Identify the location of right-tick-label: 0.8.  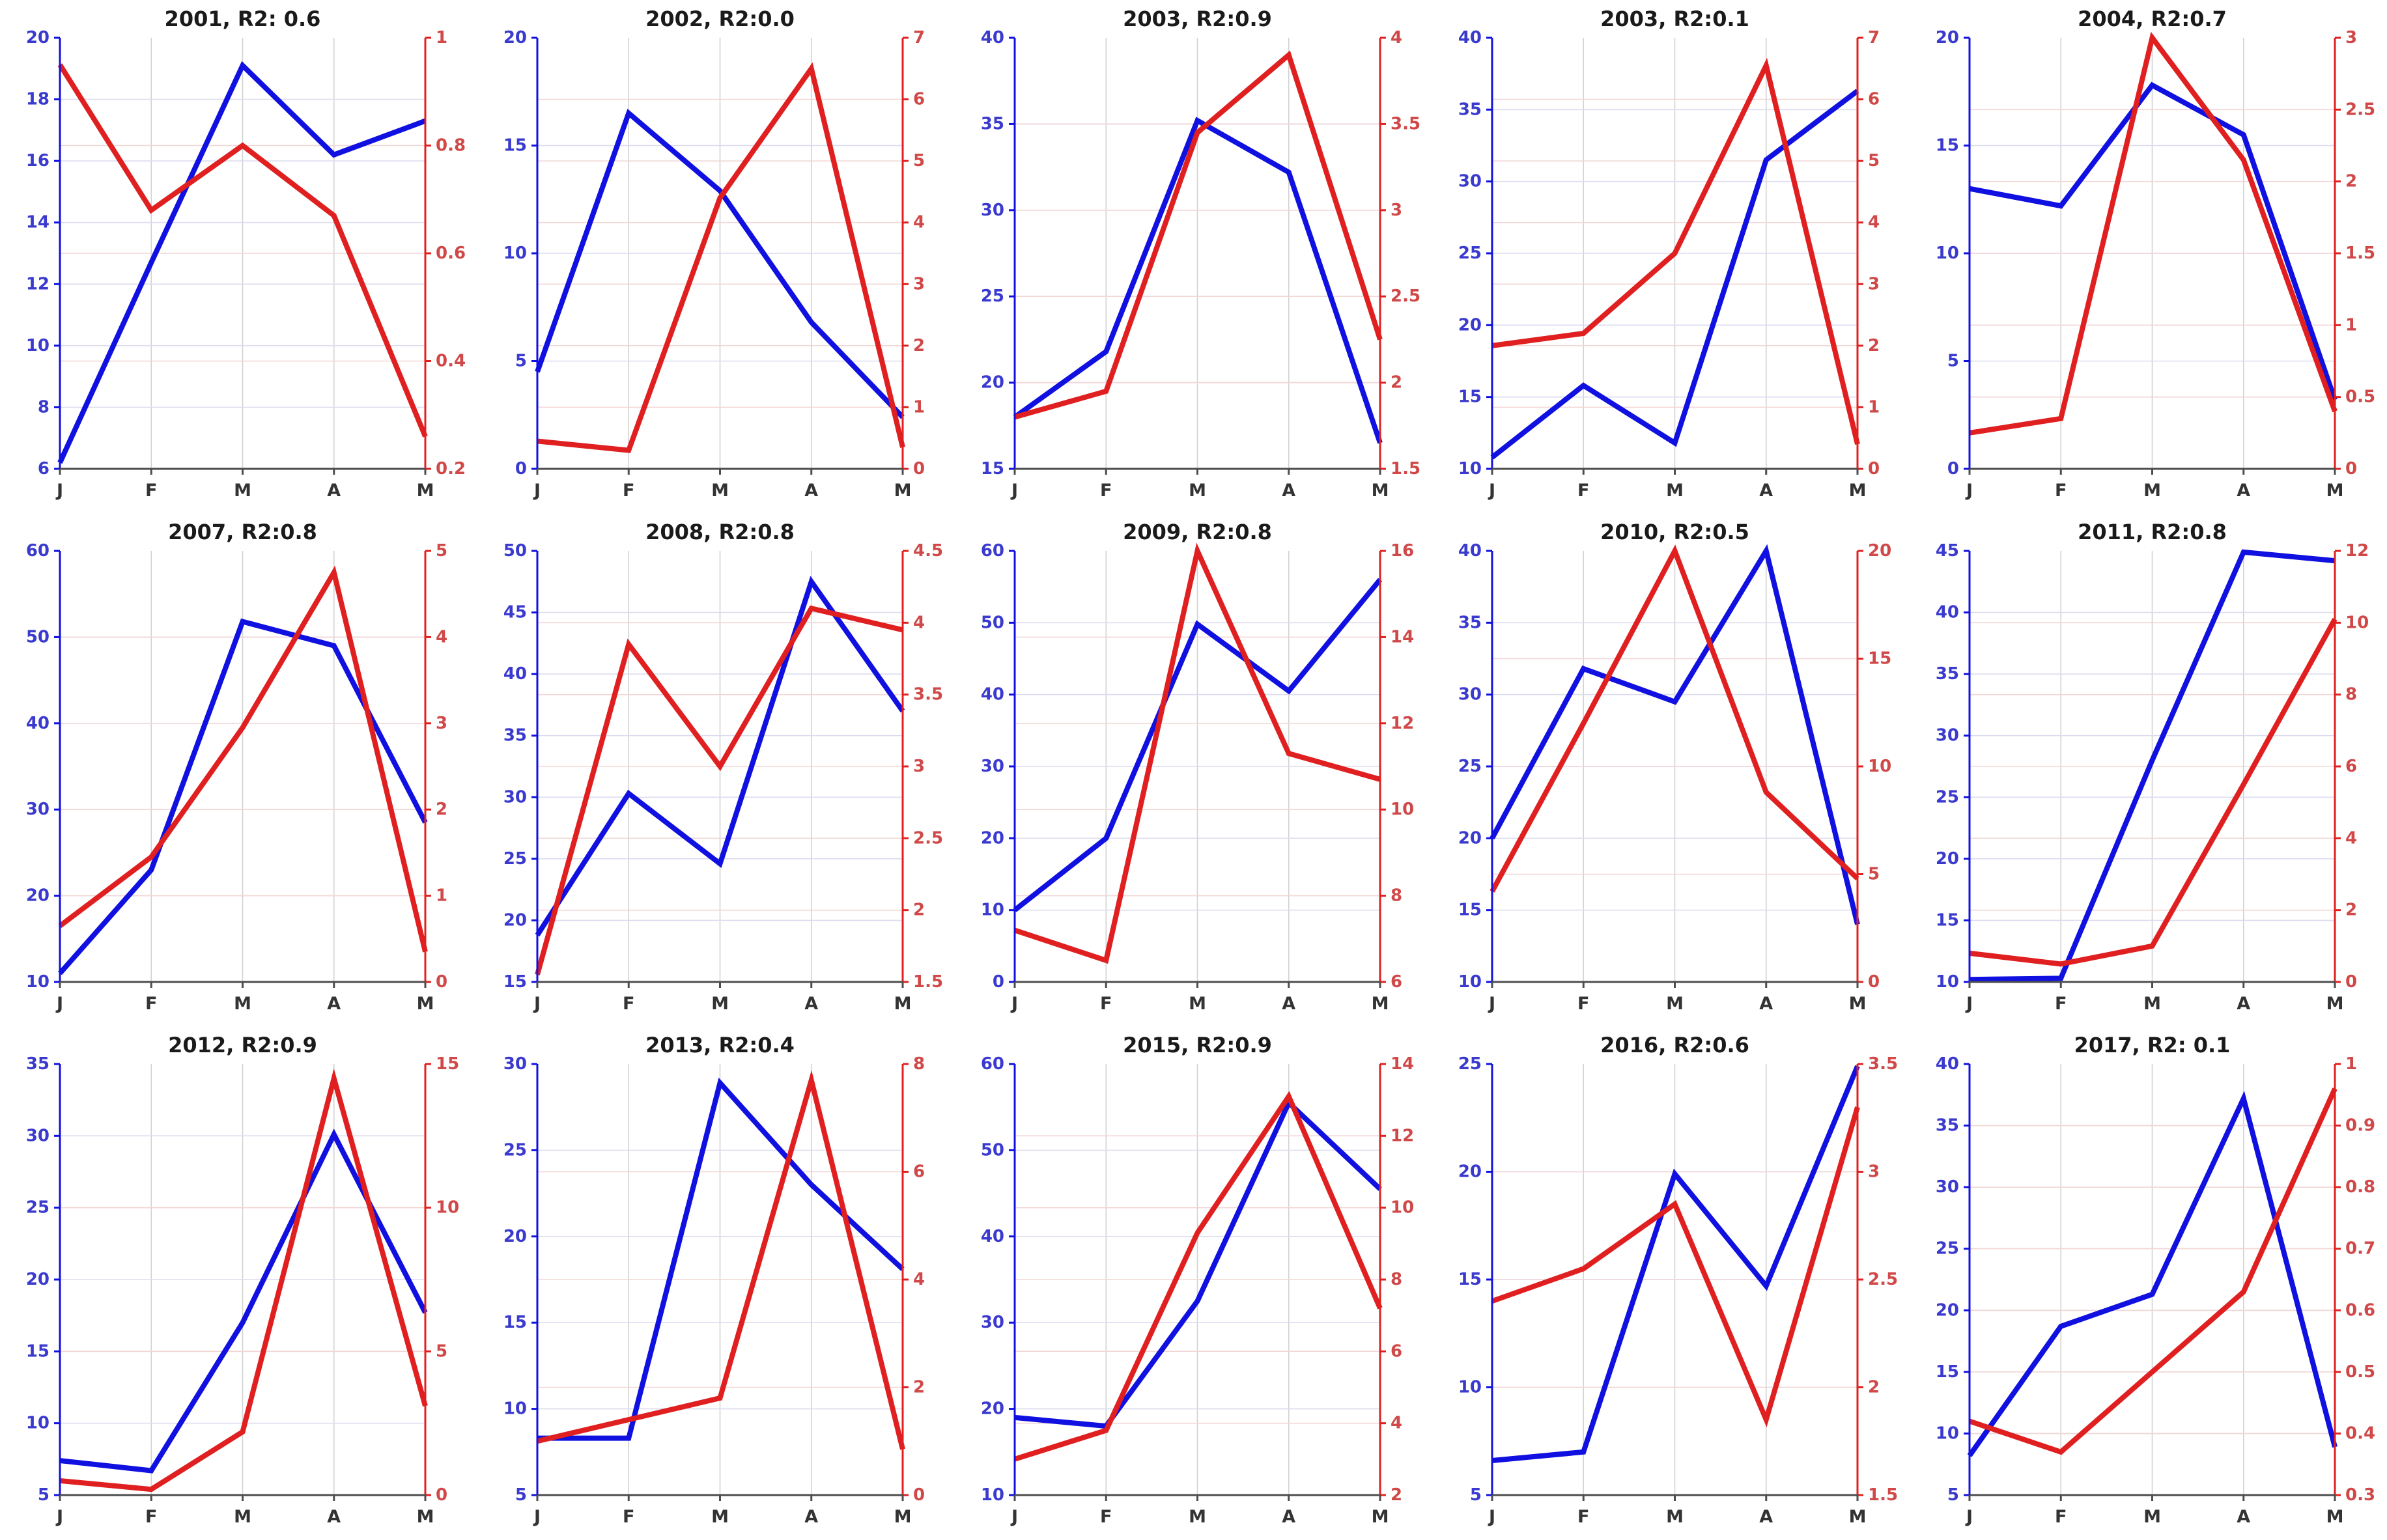
(451, 146).